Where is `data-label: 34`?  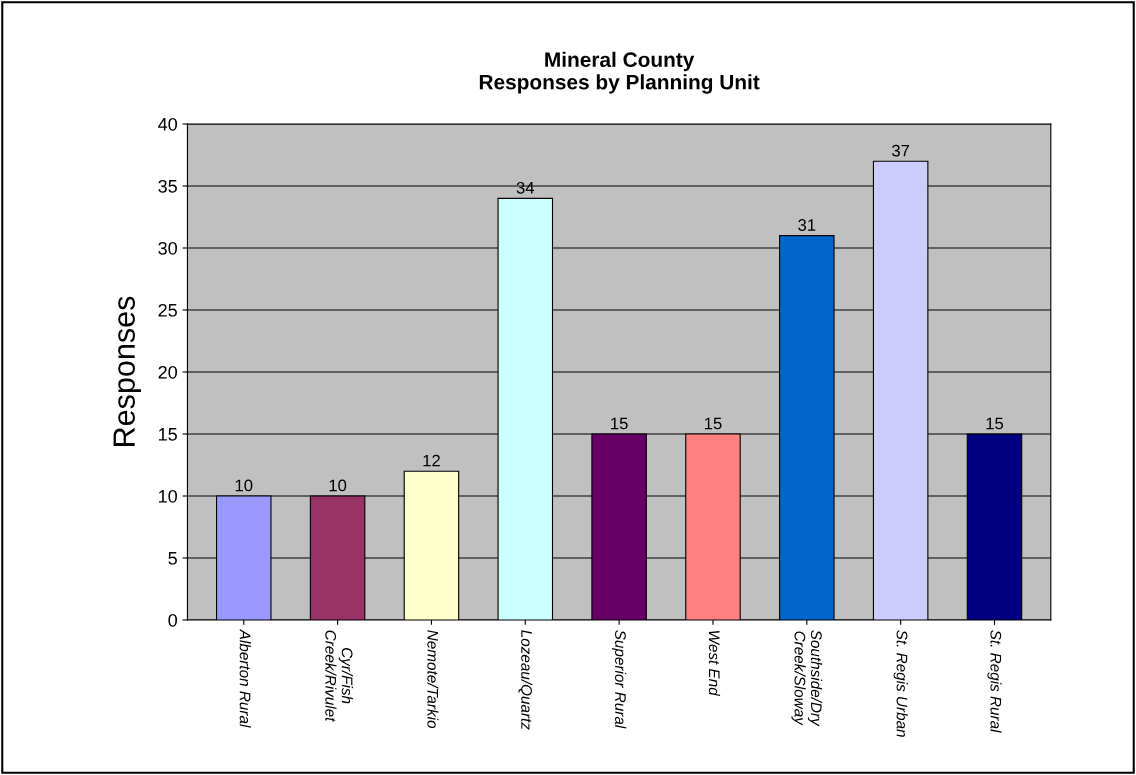 data-label: 34 is located at coordinates (525, 187).